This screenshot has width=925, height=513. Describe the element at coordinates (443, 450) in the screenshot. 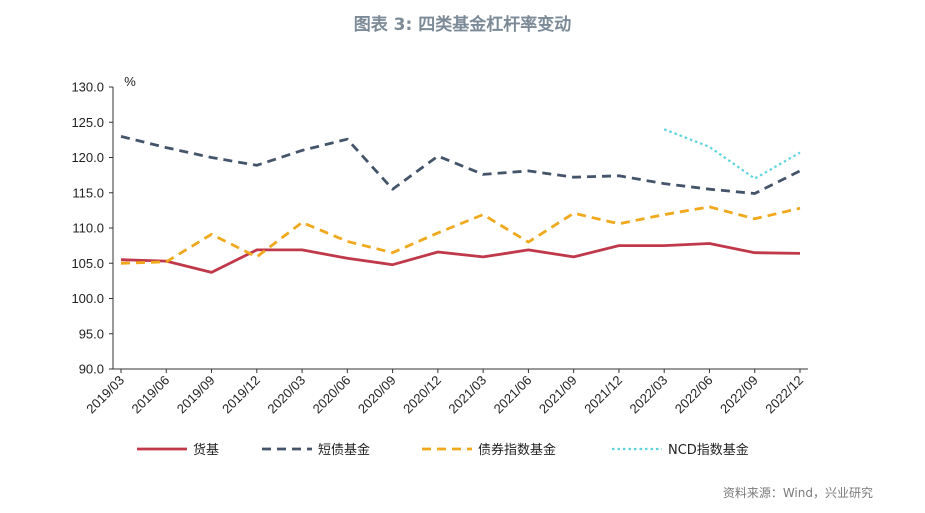

I see `chart-legend: 货基 短债基金 债券指数基金 NCD指数基金` at that location.